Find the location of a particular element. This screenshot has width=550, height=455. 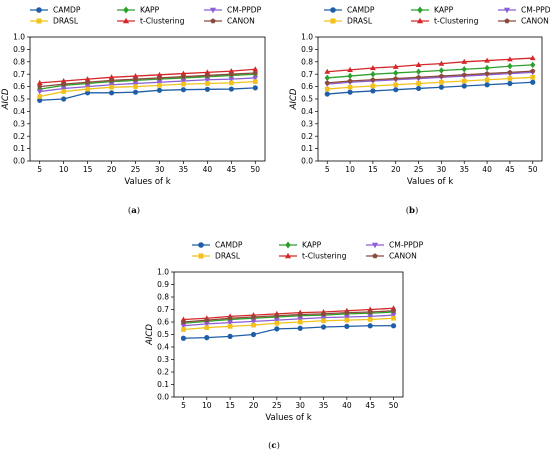

plot-frame is located at coordinates (430, 99).